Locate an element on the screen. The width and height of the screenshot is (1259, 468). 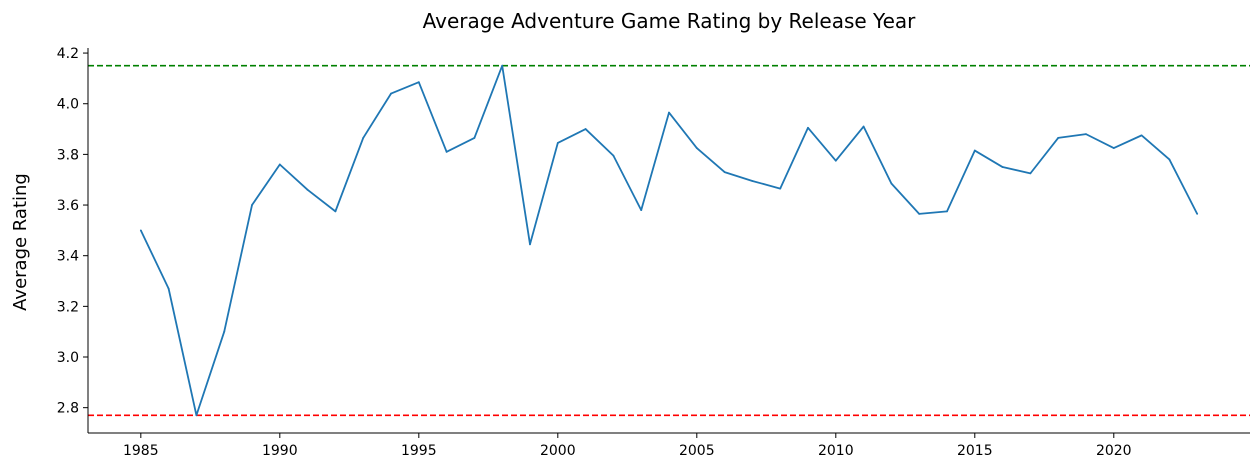
x-tick-label: 2020 is located at coordinates (1114, 451).